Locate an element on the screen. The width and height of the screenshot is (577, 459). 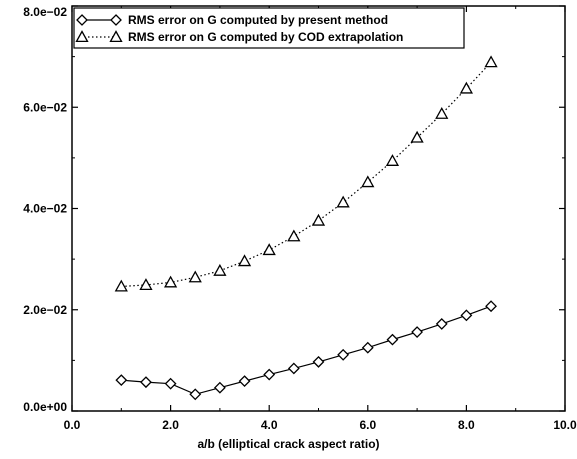
series-line is located at coordinates (306, 350).